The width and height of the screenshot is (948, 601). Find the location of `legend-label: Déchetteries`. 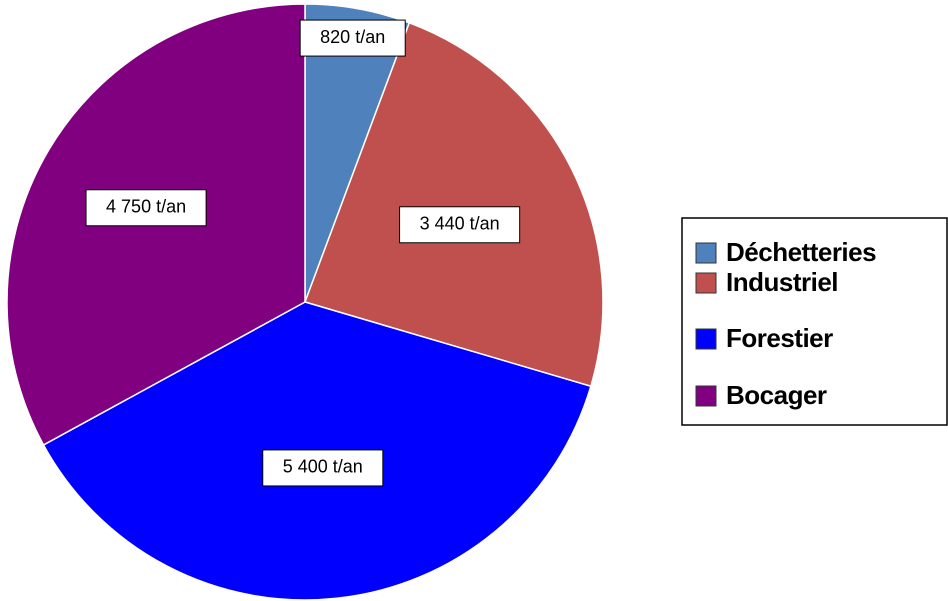

legend-label: Déchetteries is located at coordinates (801, 252).